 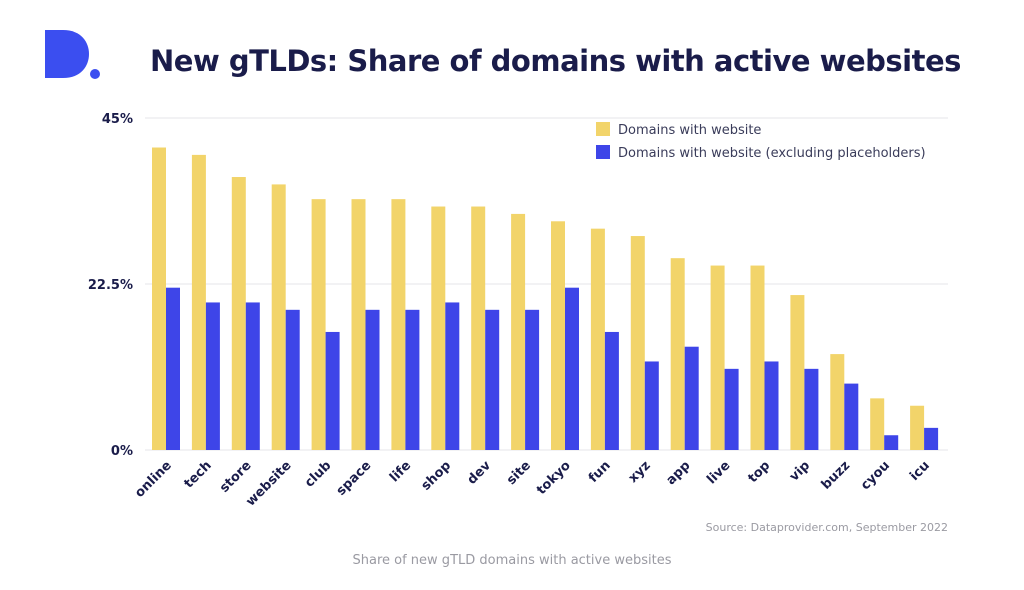 I want to click on y-tick-label: 22.5%, so click(x=110, y=285).